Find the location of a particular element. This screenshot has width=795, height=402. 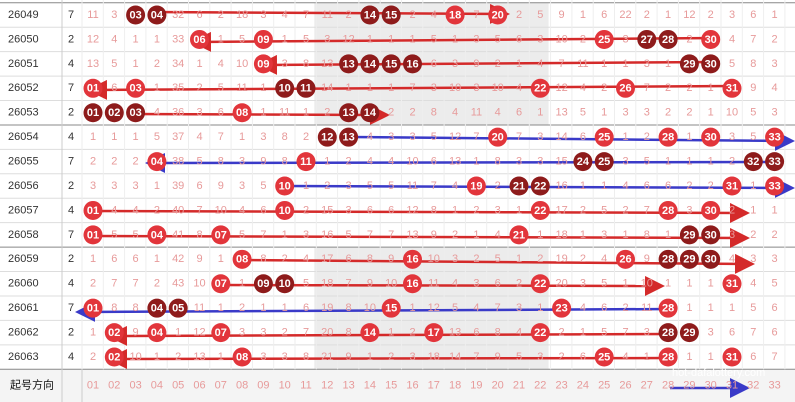

ball-number: 02 is located at coordinates (114, 333).